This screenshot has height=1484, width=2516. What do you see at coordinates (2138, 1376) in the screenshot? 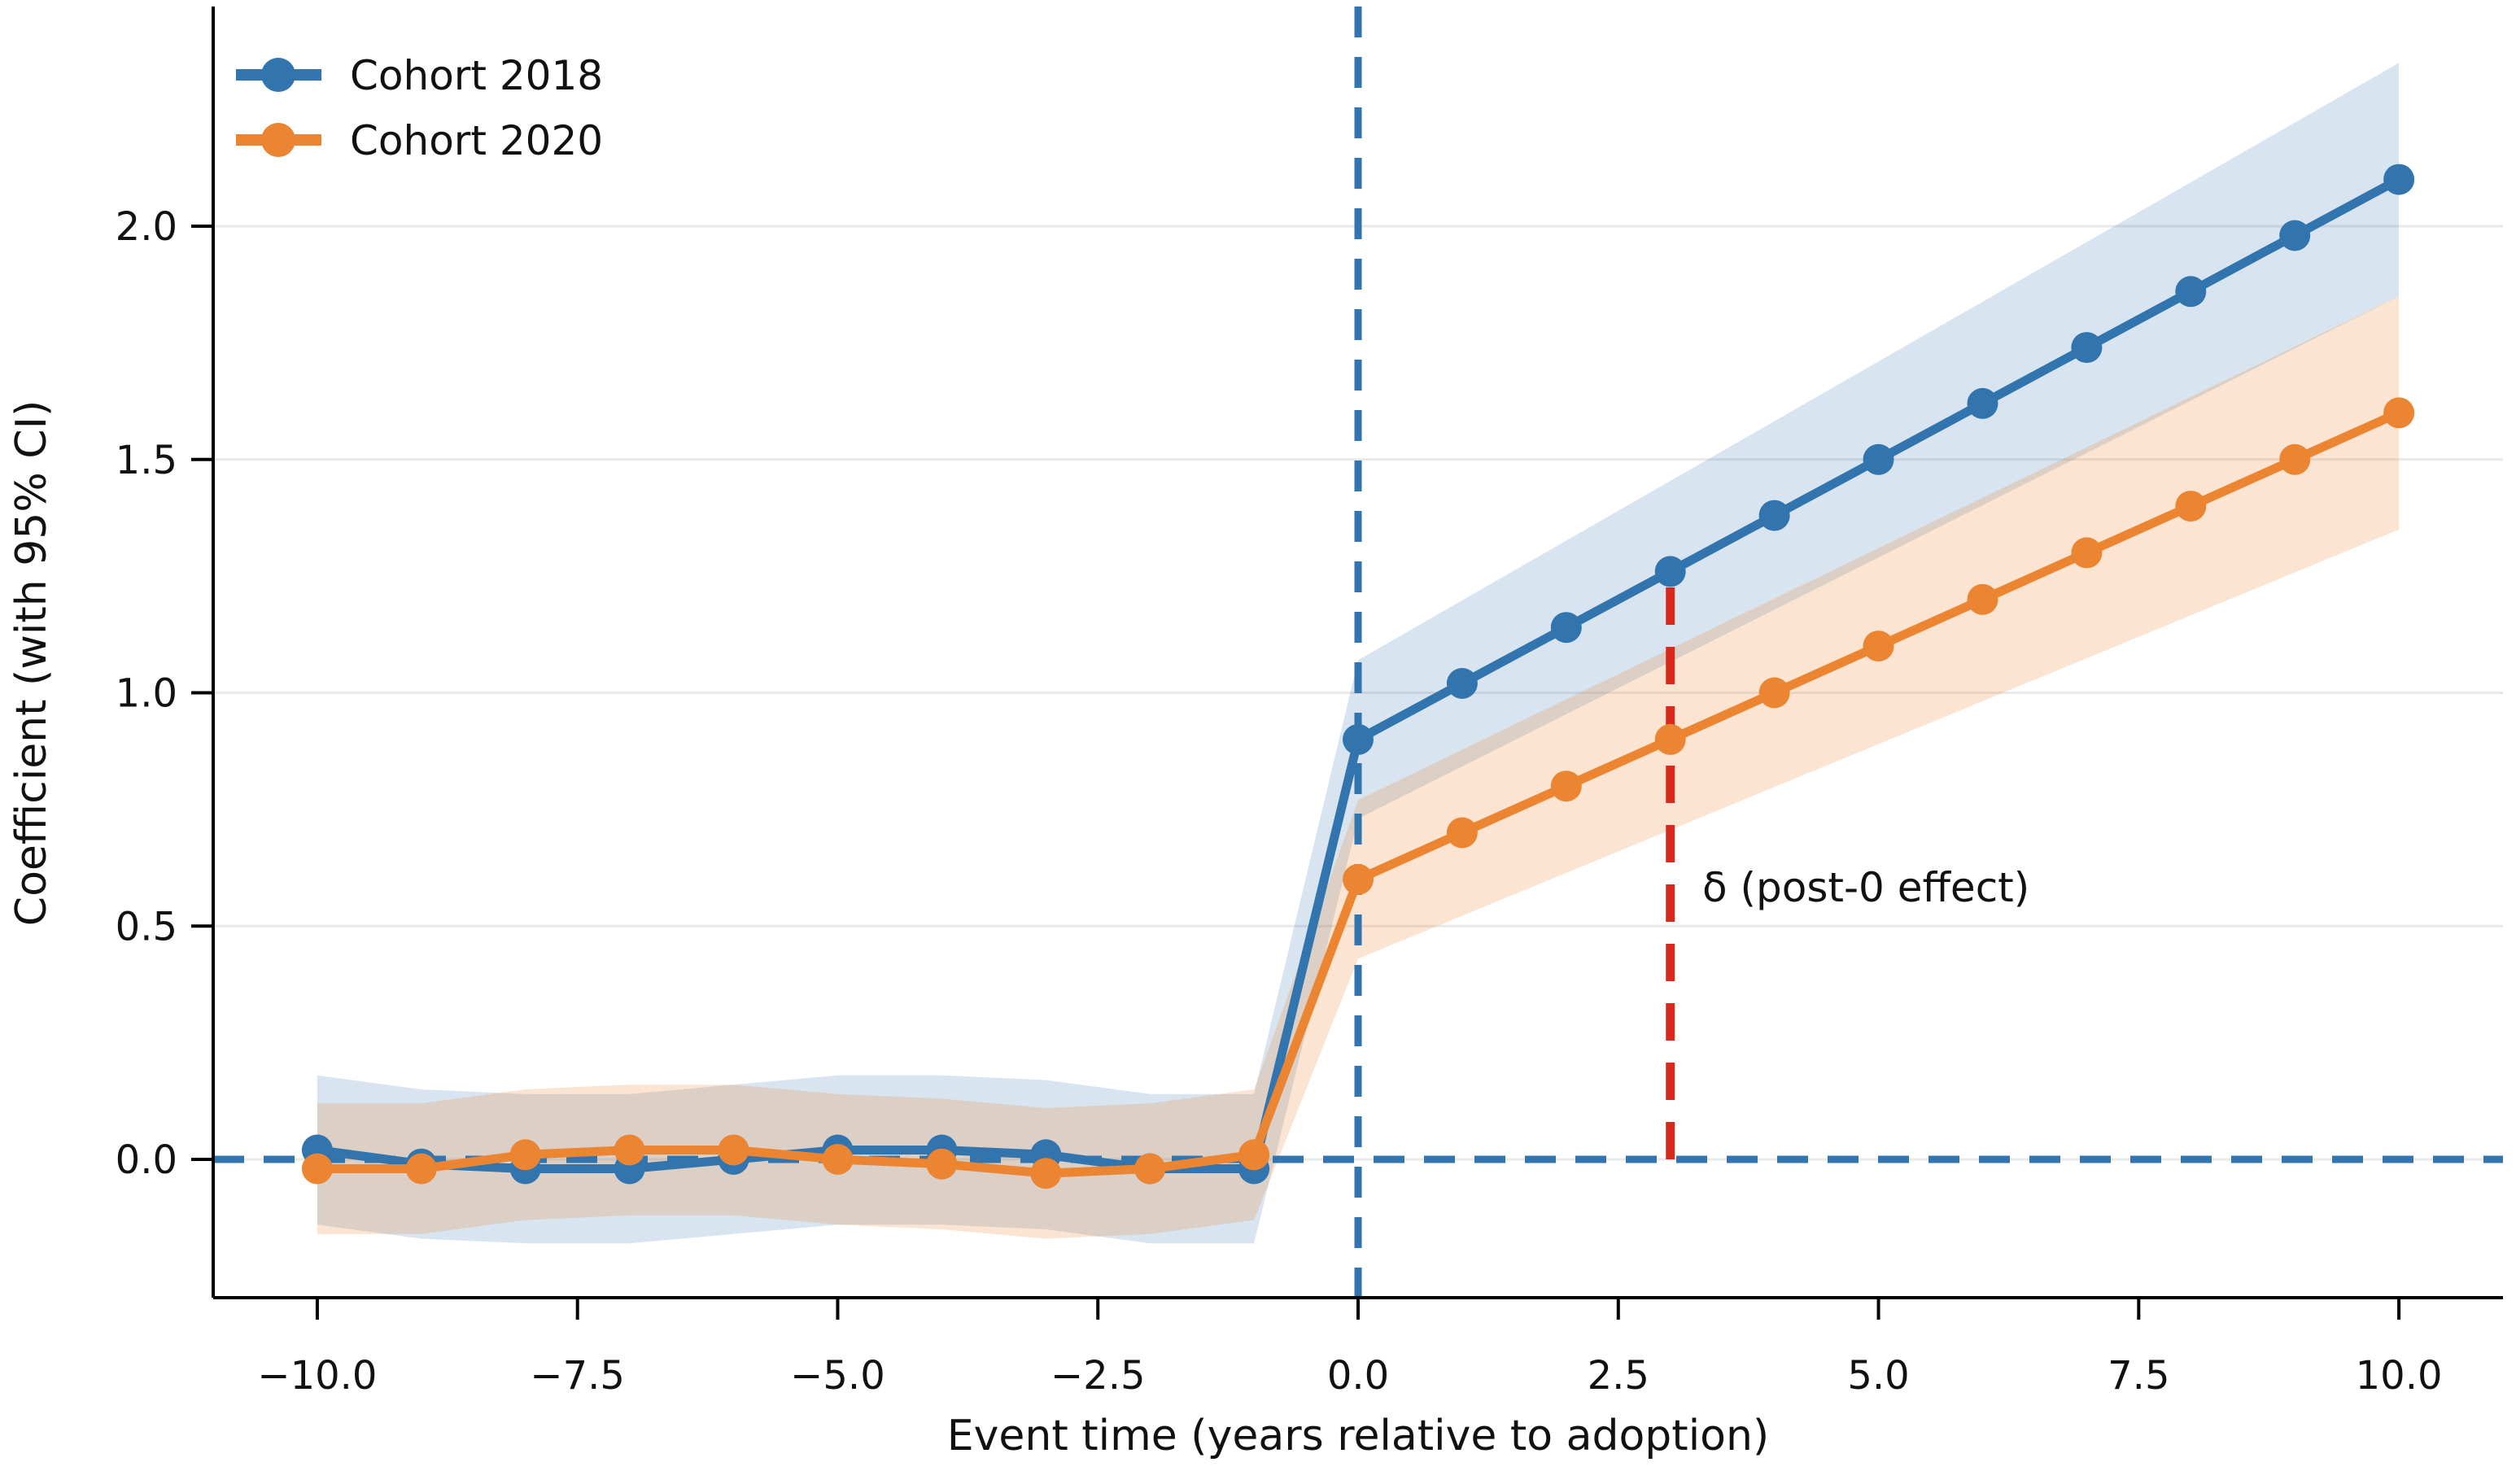
I see `x-tick-label: 7.5` at bounding box center [2138, 1376].